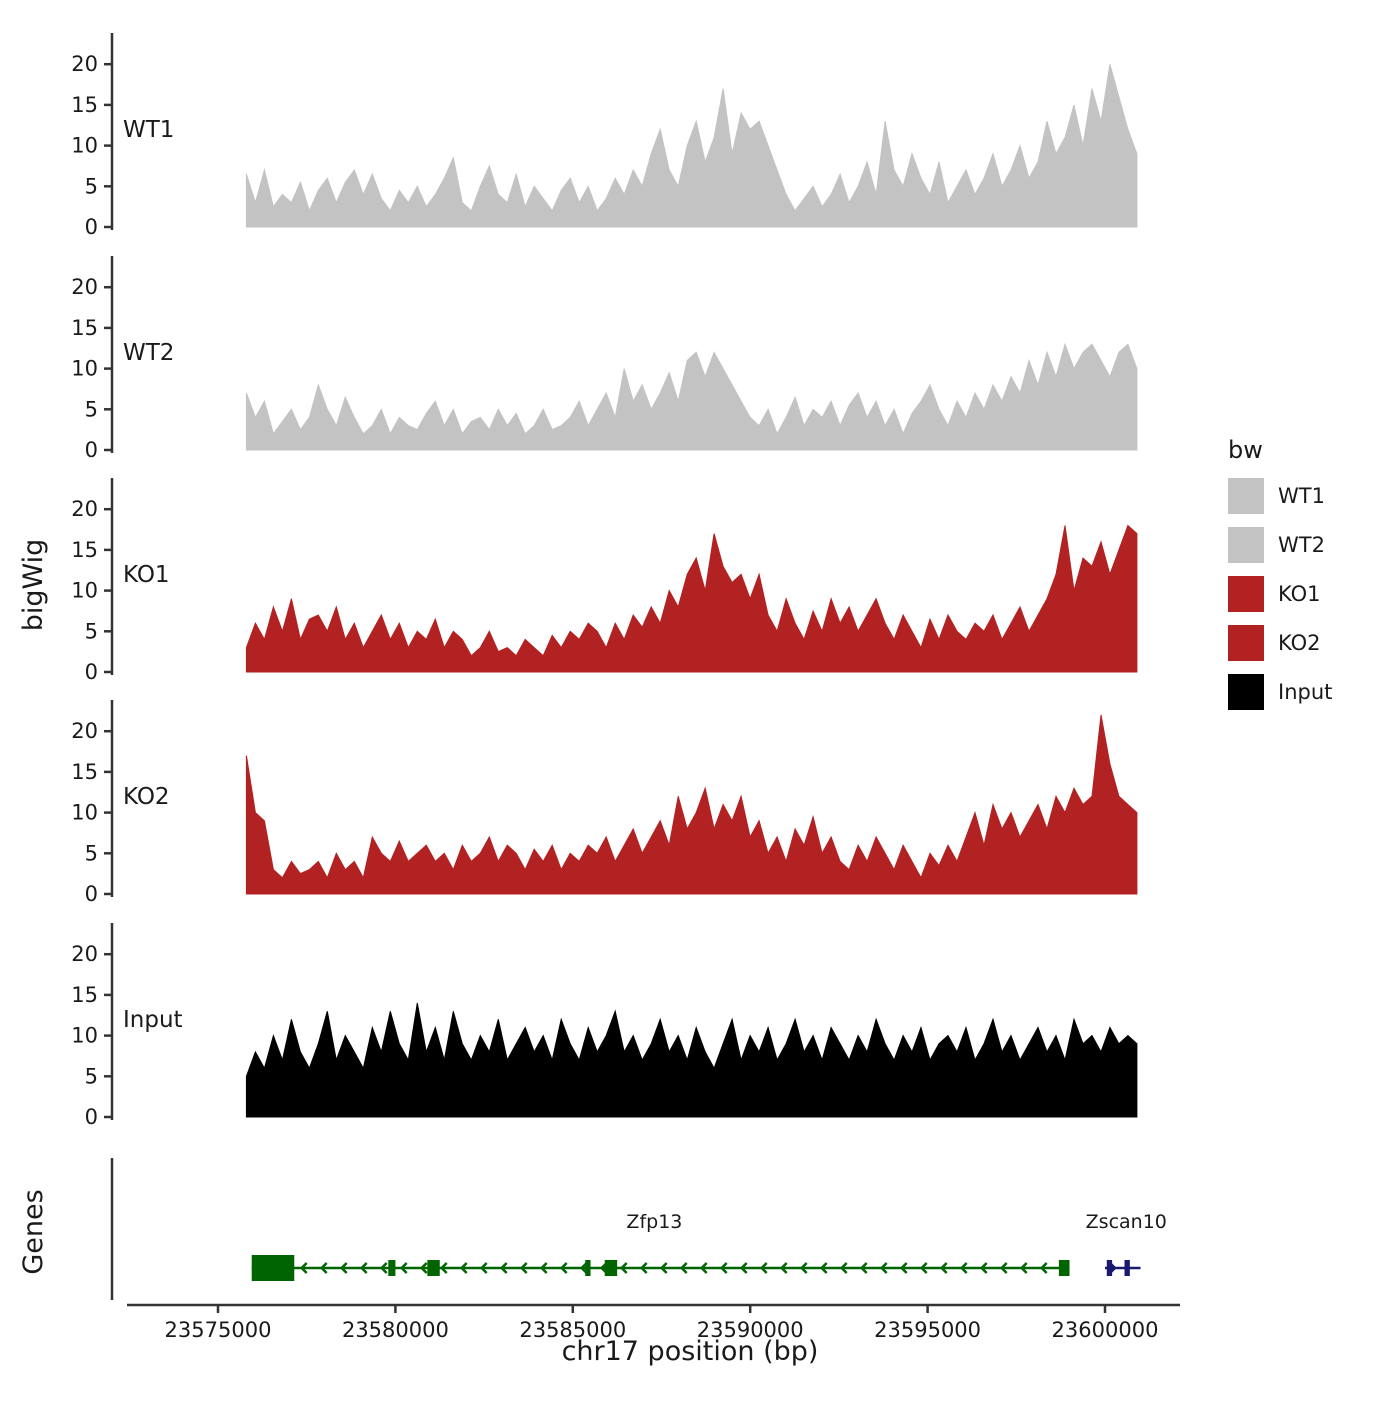  What do you see at coordinates (691, 1060) in the screenshot?
I see `coverage-area-input` at bounding box center [691, 1060].